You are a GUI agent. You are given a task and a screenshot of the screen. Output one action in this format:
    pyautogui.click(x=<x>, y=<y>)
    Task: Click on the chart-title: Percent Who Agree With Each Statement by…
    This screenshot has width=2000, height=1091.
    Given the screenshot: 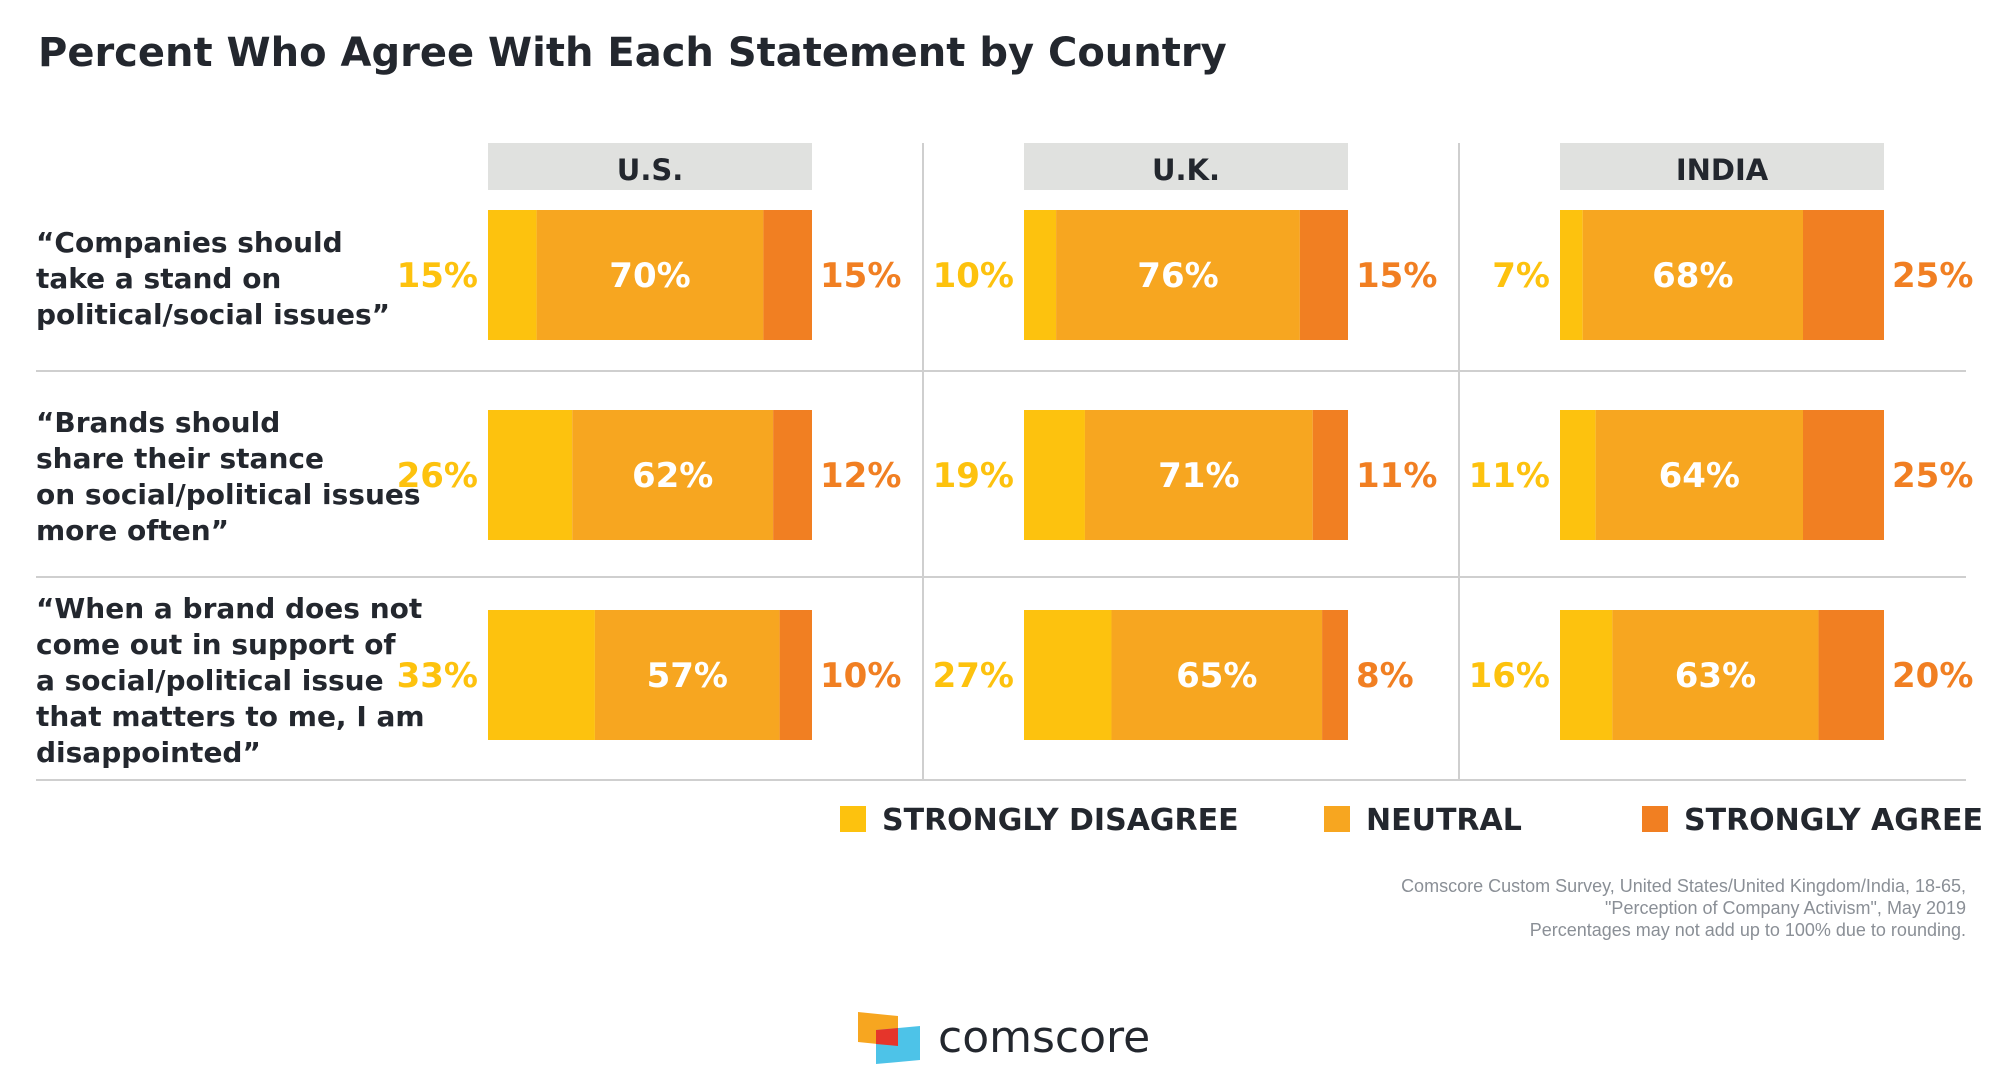 What is the action you would take?
    pyautogui.click(x=632, y=53)
    